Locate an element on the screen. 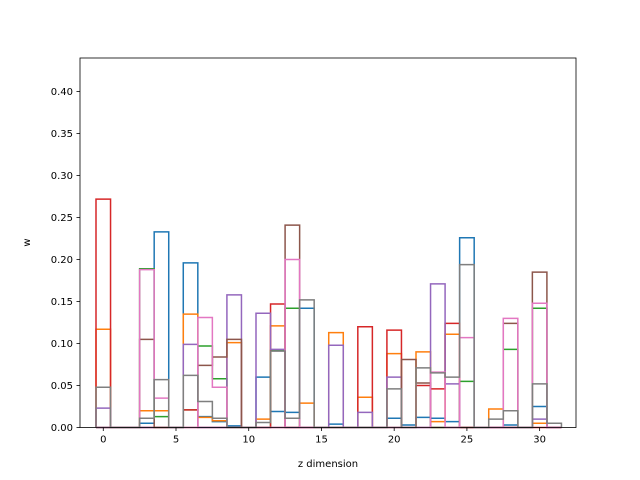 The image size is (640, 480). x-tick-label-4: 20 is located at coordinates (394, 440).